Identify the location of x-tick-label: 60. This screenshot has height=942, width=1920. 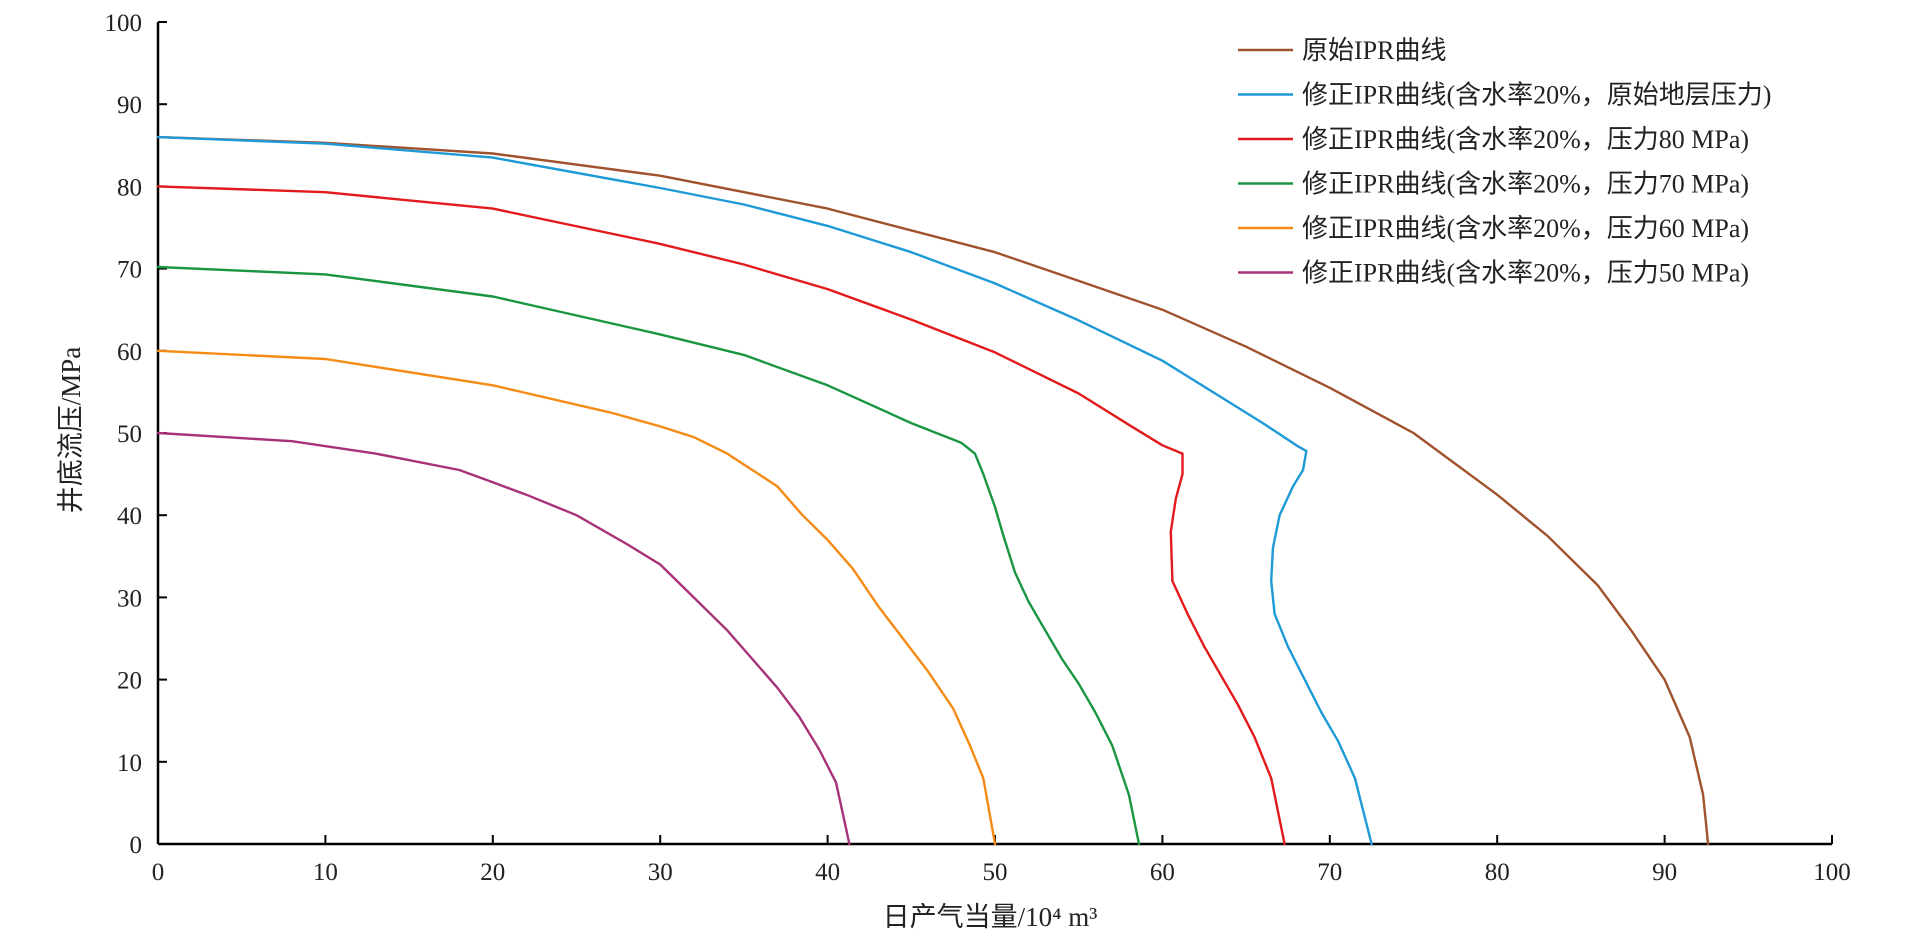
(1162, 872).